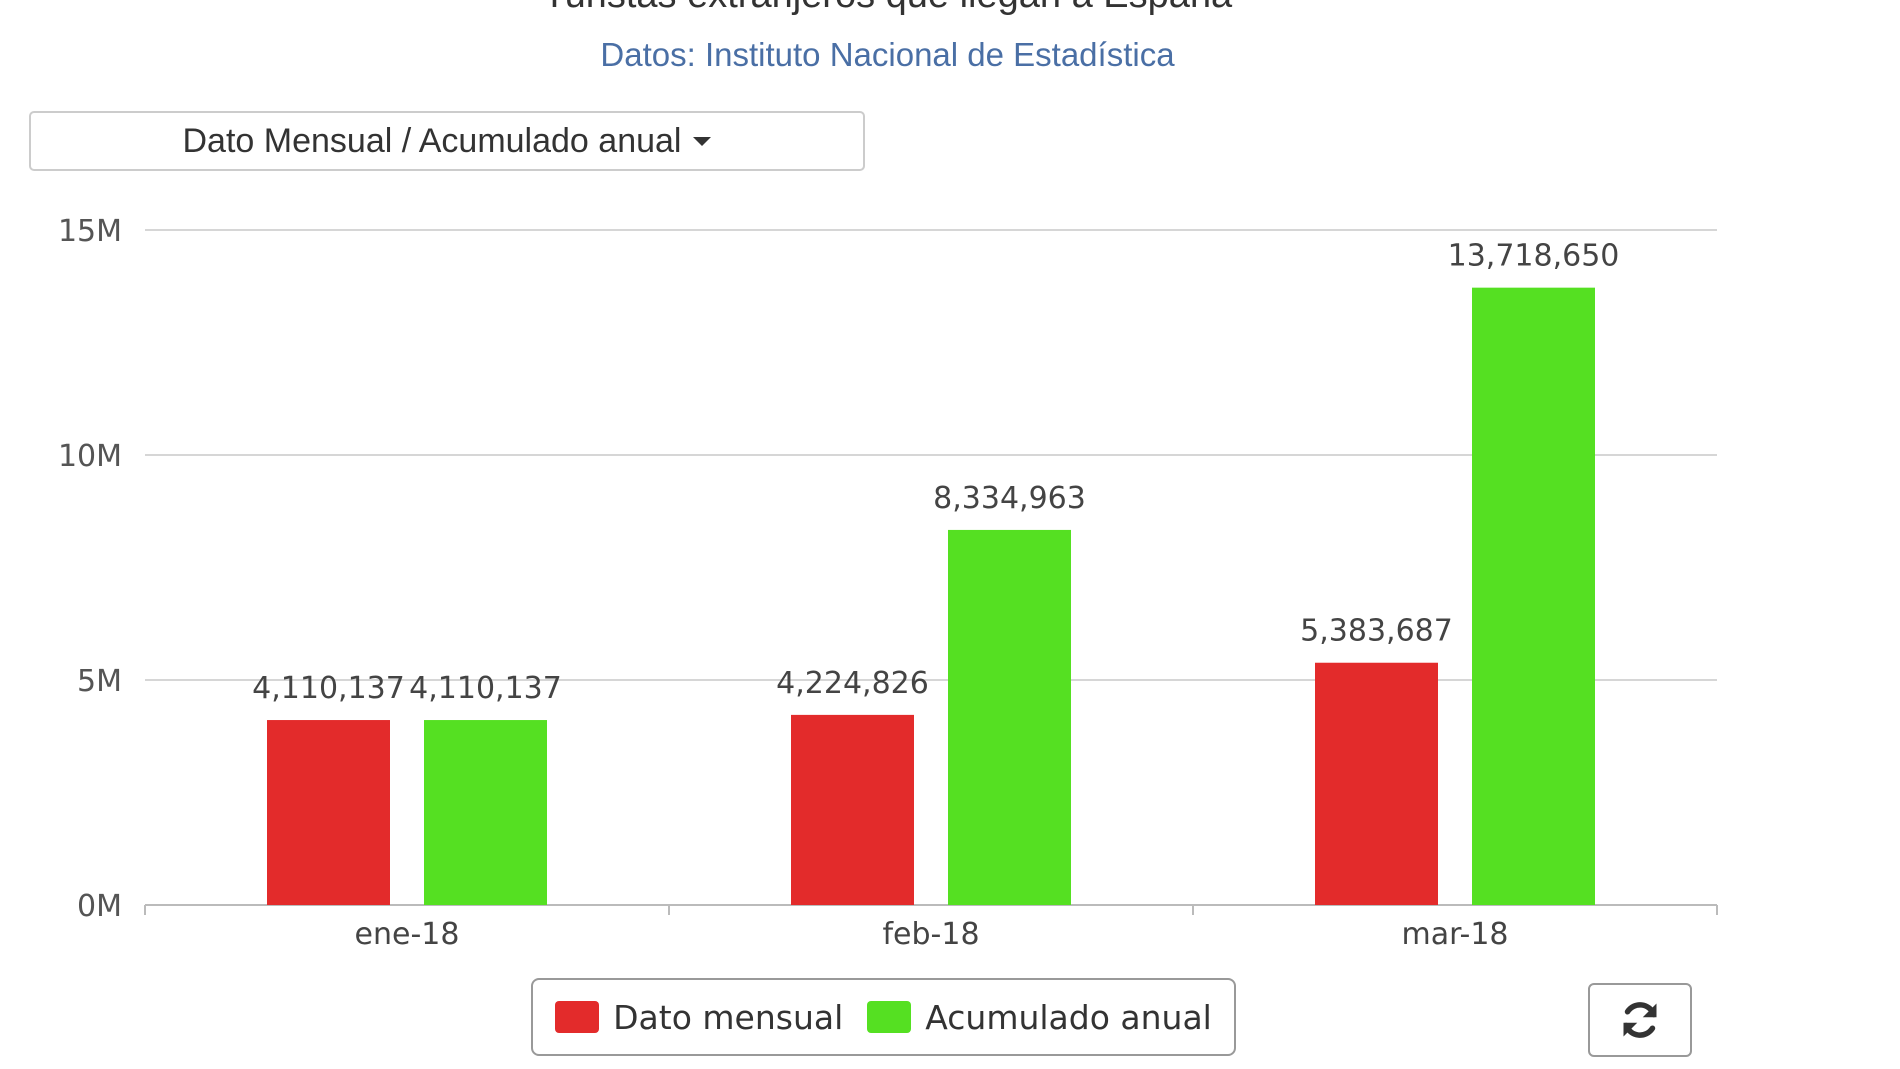 The height and width of the screenshot is (1069, 1900). Describe the element at coordinates (1068, 1017) in the screenshot. I see `legend-label: Acumulado anual` at that location.